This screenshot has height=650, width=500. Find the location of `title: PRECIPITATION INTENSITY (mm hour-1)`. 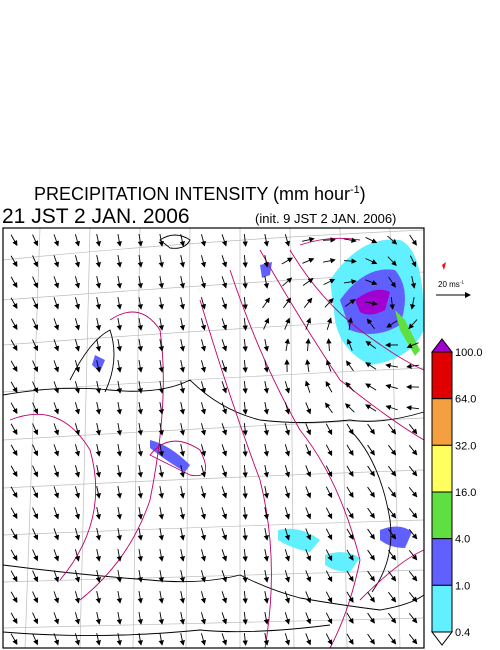

title: PRECIPITATION INTENSITY (mm hour-1) is located at coordinates (200, 194).